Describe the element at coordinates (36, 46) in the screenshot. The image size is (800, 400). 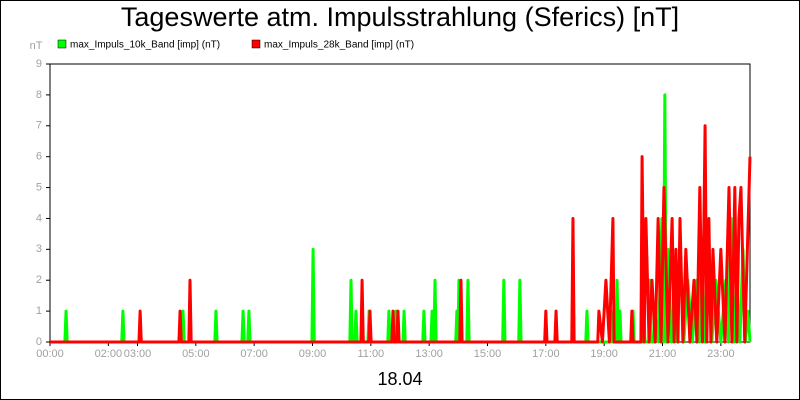
I see `y-unit: nT` at that location.